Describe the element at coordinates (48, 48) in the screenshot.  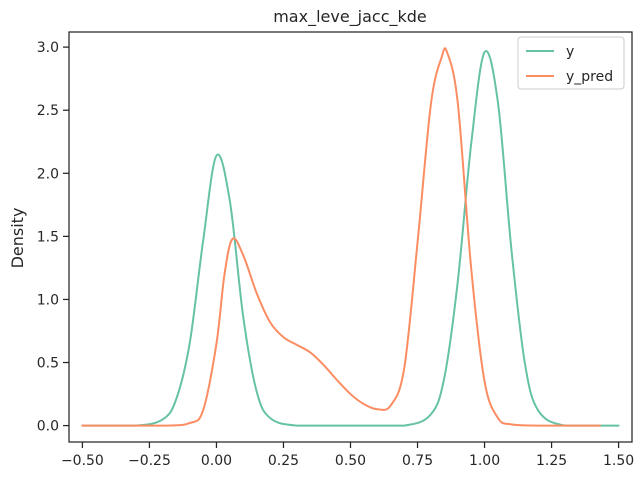
I see `y-tick-label: 3.0` at that location.